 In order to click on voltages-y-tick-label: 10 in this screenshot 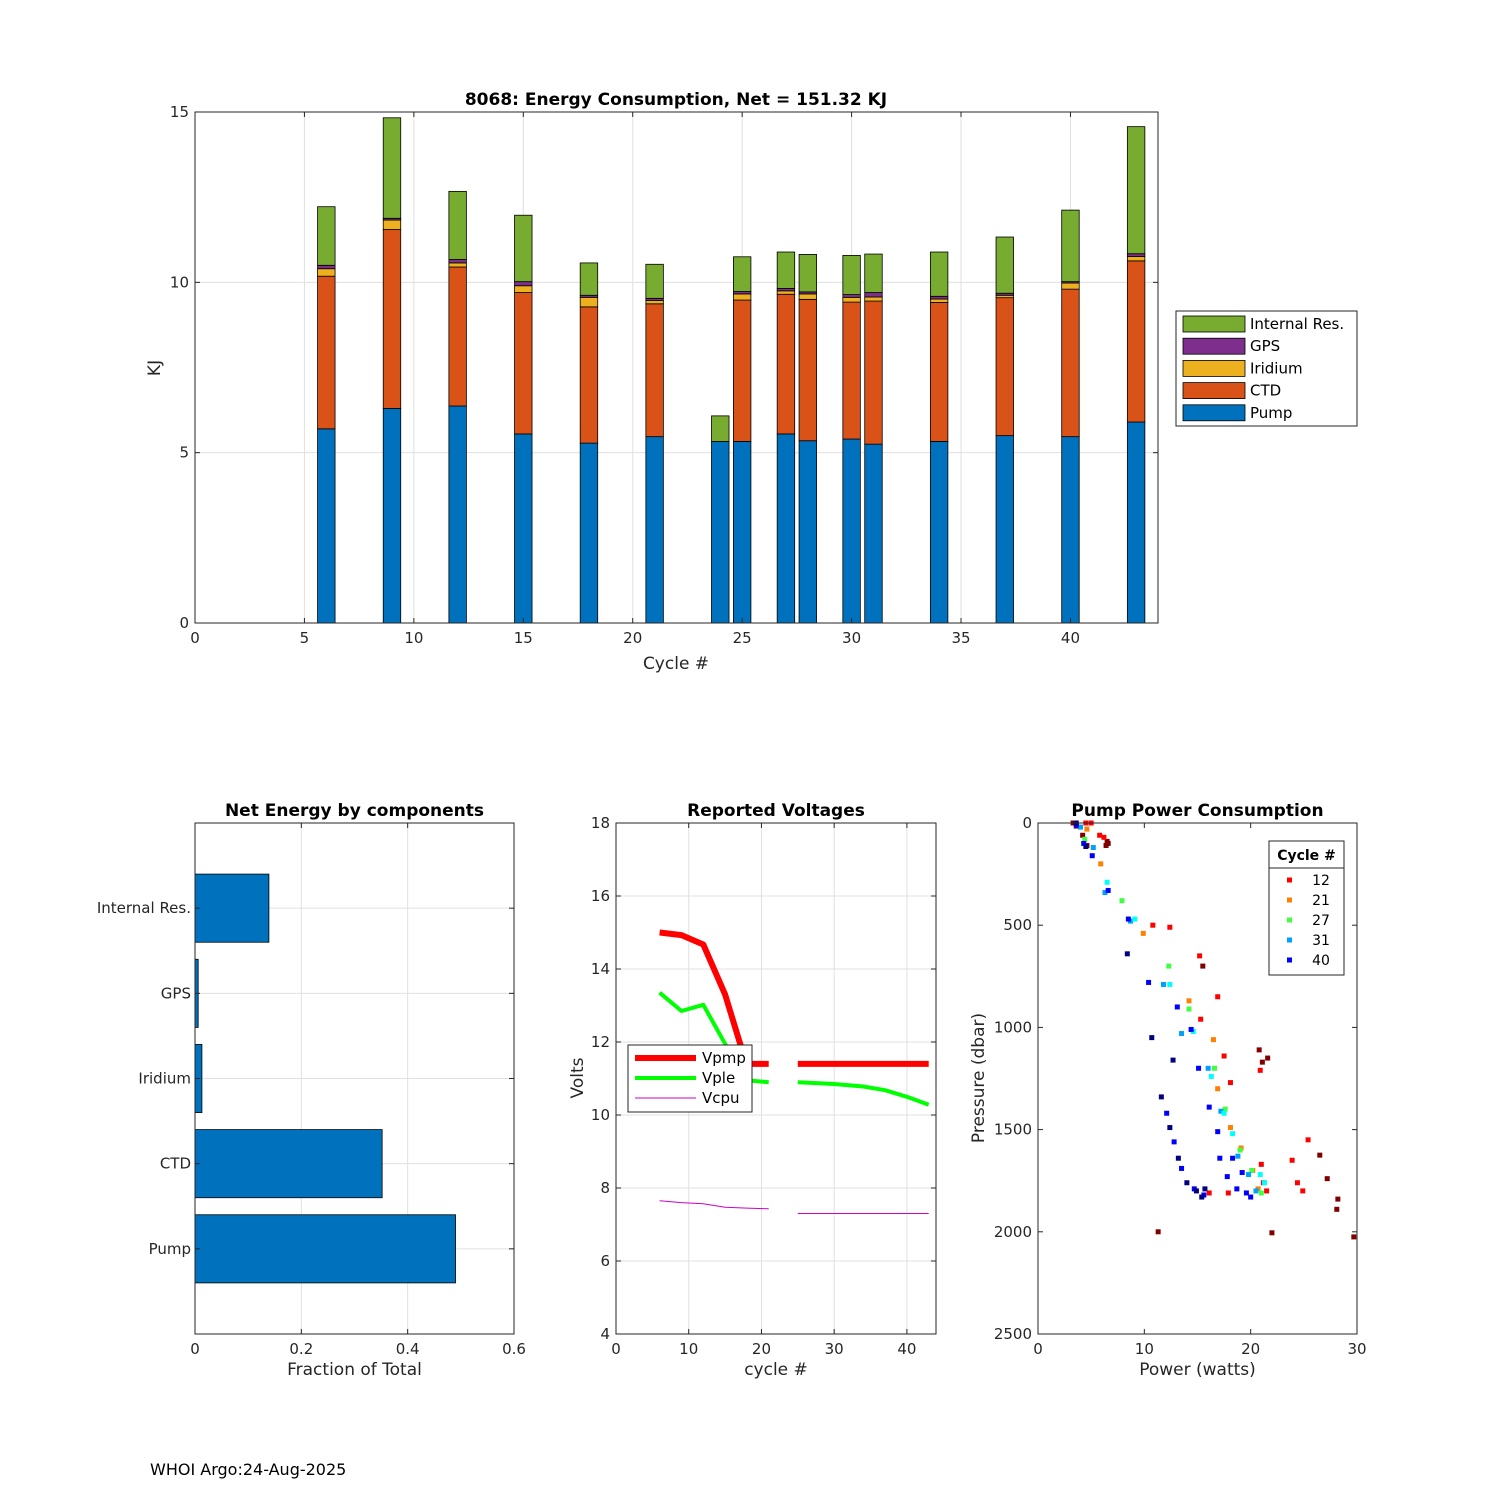, I will do `click(600, 1115)`.